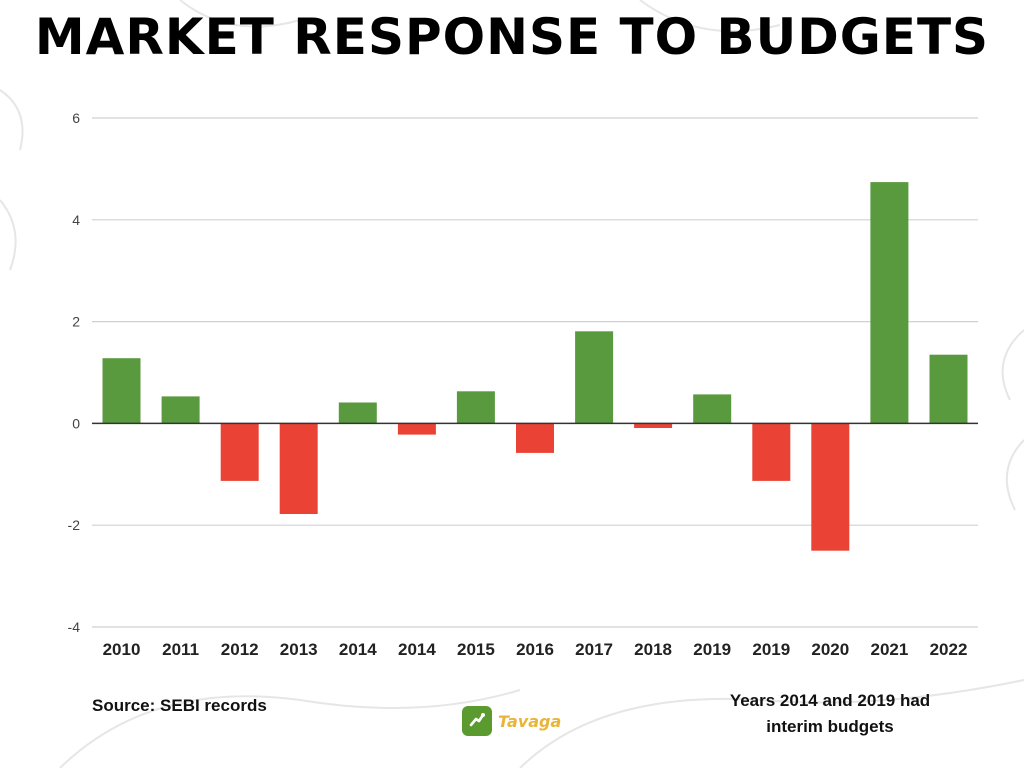 Image resolution: width=1024 pixels, height=768 pixels. I want to click on x-tick-label: 2013, so click(299, 649).